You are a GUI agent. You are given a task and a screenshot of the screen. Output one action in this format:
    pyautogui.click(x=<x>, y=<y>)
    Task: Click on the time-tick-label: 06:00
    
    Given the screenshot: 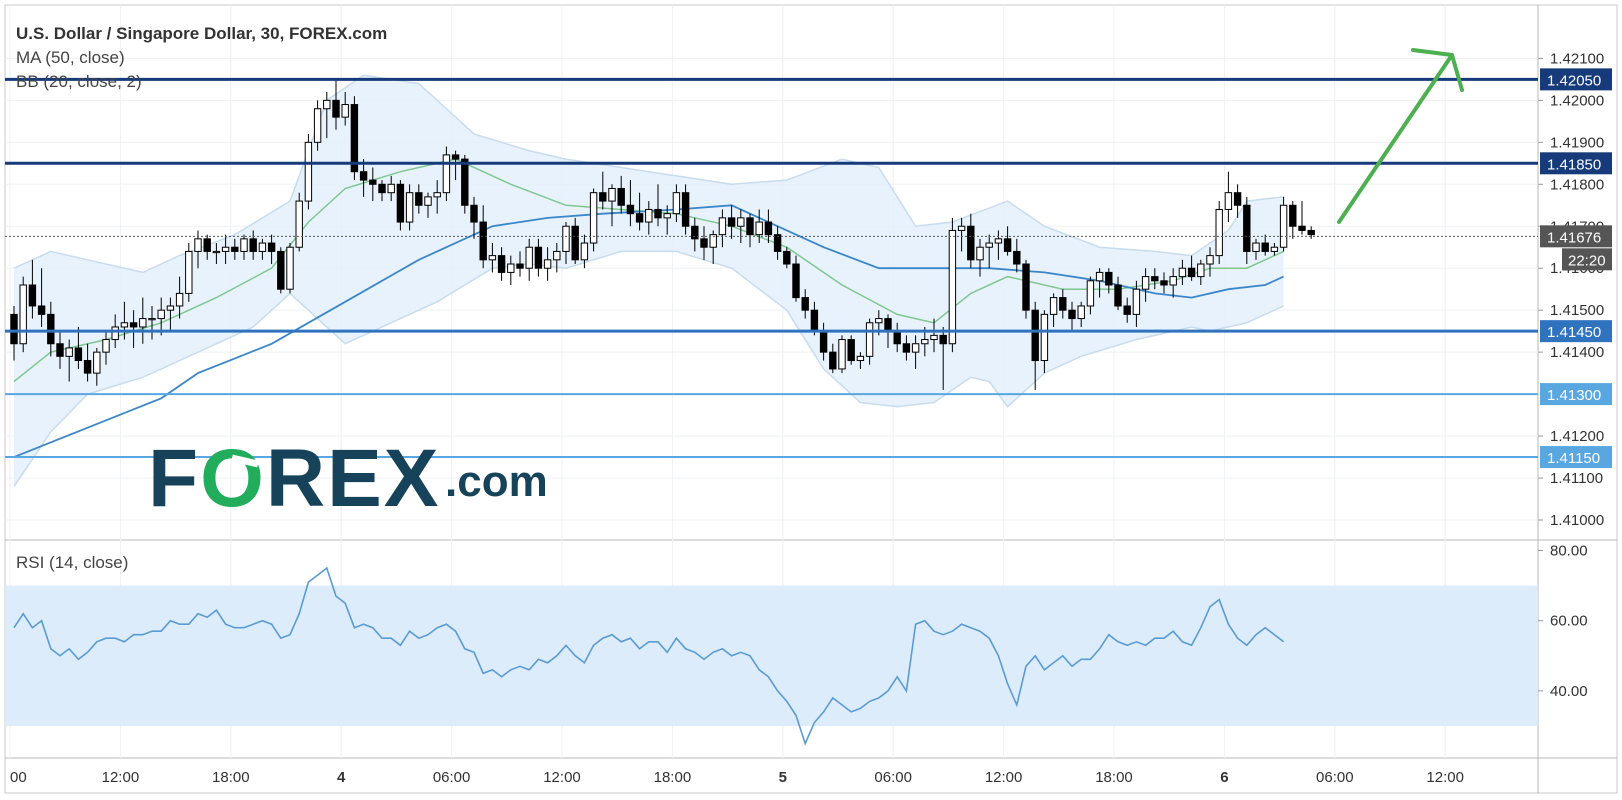 What is the action you would take?
    pyautogui.click(x=893, y=777)
    